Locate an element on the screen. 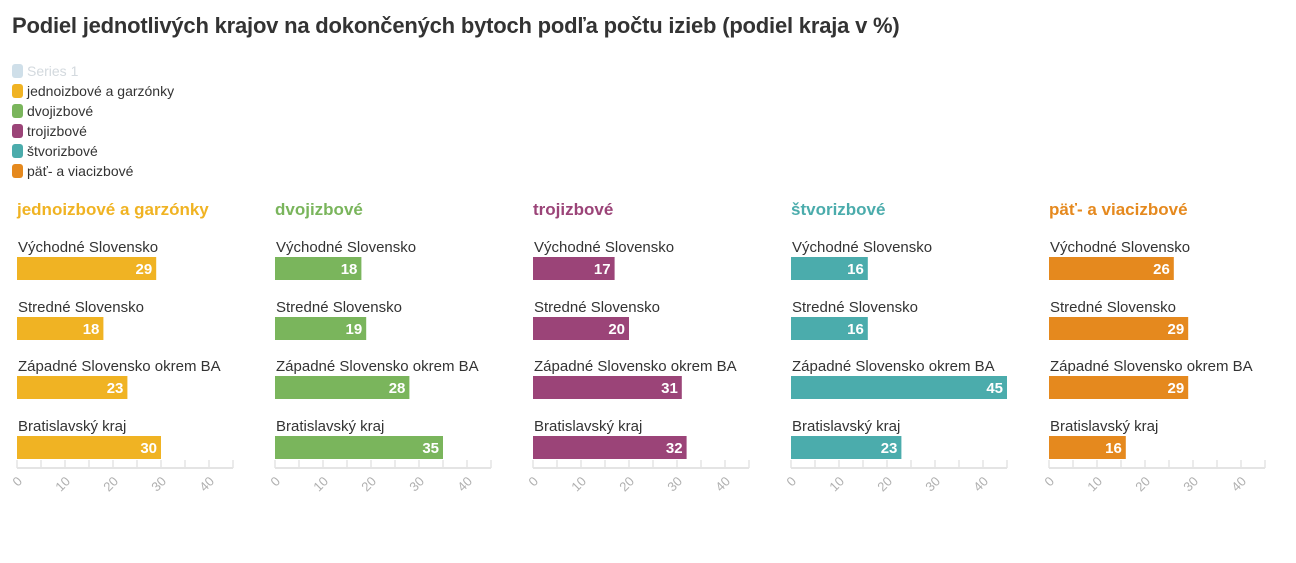 The width and height of the screenshot is (1296, 563). legend-item: dvojizbové is located at coordinates (93, 111).